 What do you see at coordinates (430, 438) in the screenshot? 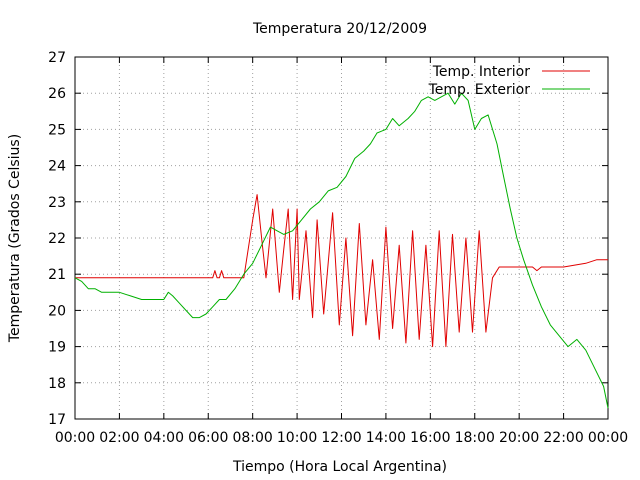
I see `x-tick-label: 16:00` at bounding box center [430, 438].